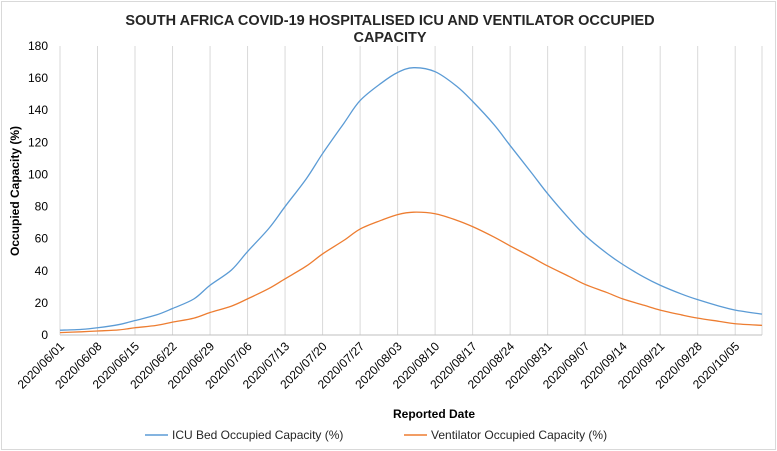  Describe the element at coordinates (44, 335) in the screenshot. I see `y-tick-label: 0` at that location.